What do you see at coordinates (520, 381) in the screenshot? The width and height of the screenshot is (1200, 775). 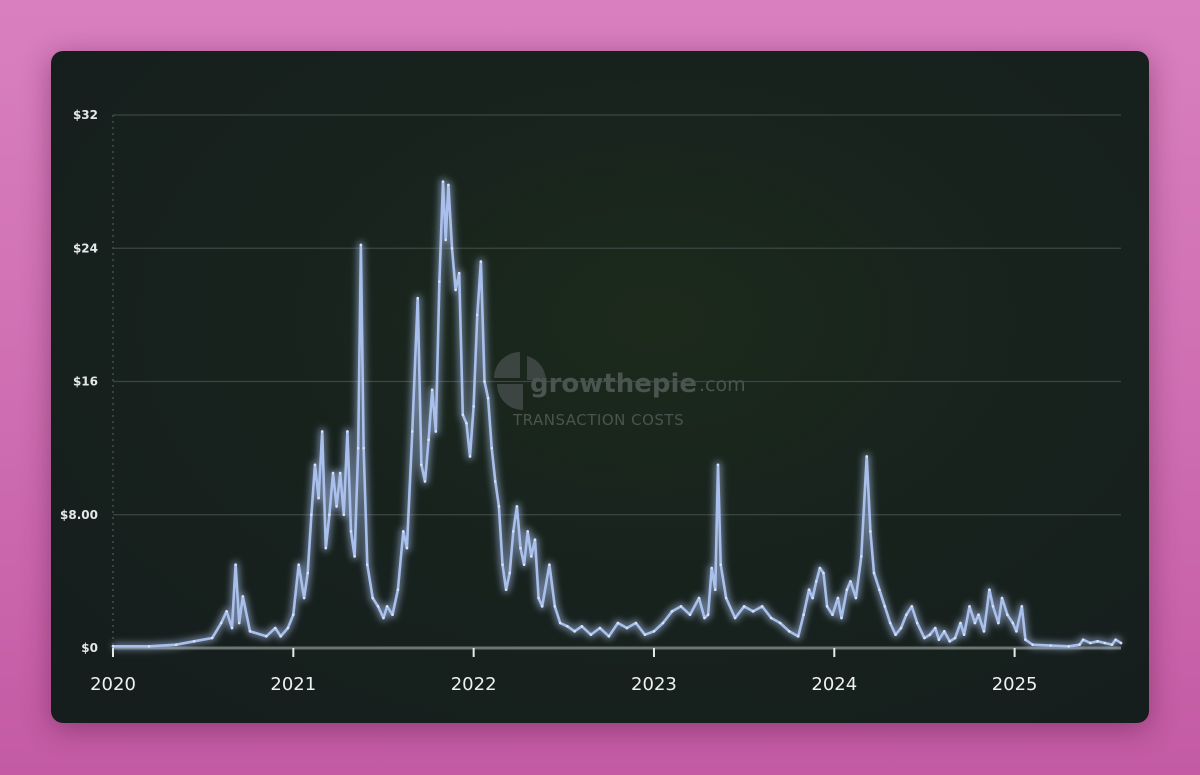 I see `growthepie-logo-icon` at bounding box center [520, 381].